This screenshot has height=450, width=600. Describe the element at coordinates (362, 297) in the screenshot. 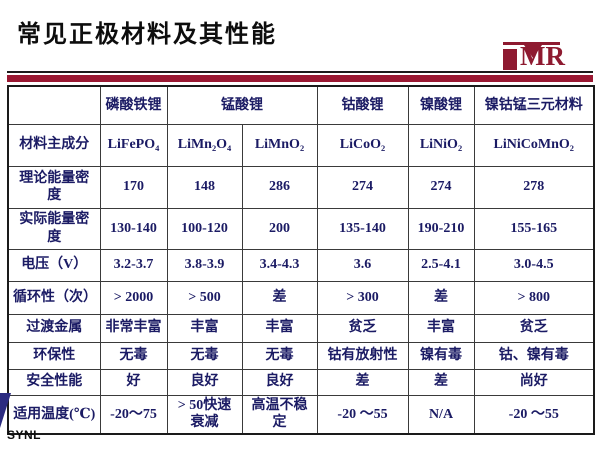

I see `cell-value: > 300` at that location.